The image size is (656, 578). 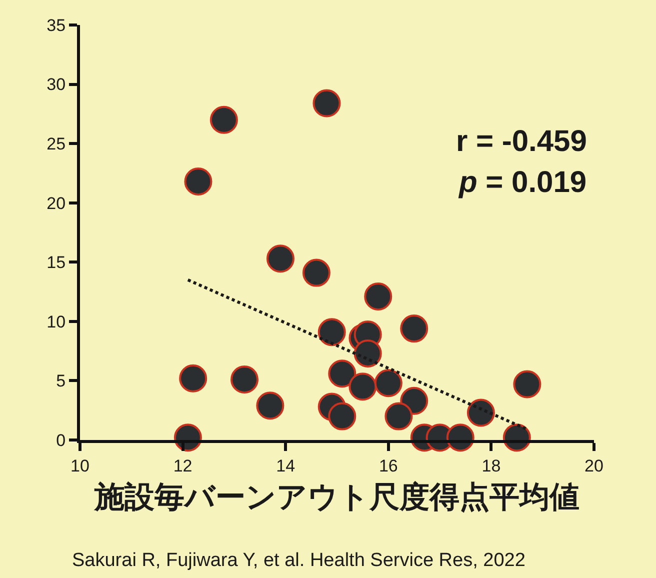 I want to click on y-tick-label: 25, so click(x=56, y=144).